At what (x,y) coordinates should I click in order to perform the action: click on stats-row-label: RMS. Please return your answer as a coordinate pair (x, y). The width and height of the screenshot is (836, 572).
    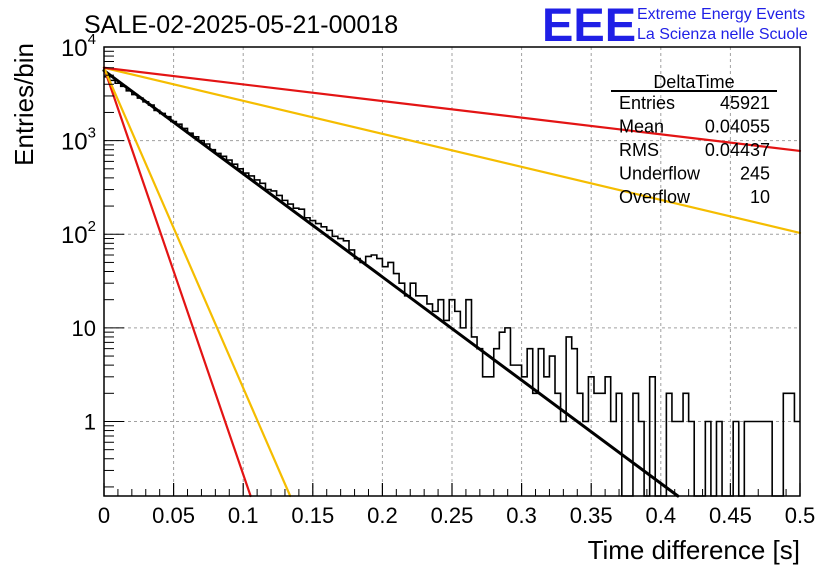
    Looking at the image, I should click on (639, 150).